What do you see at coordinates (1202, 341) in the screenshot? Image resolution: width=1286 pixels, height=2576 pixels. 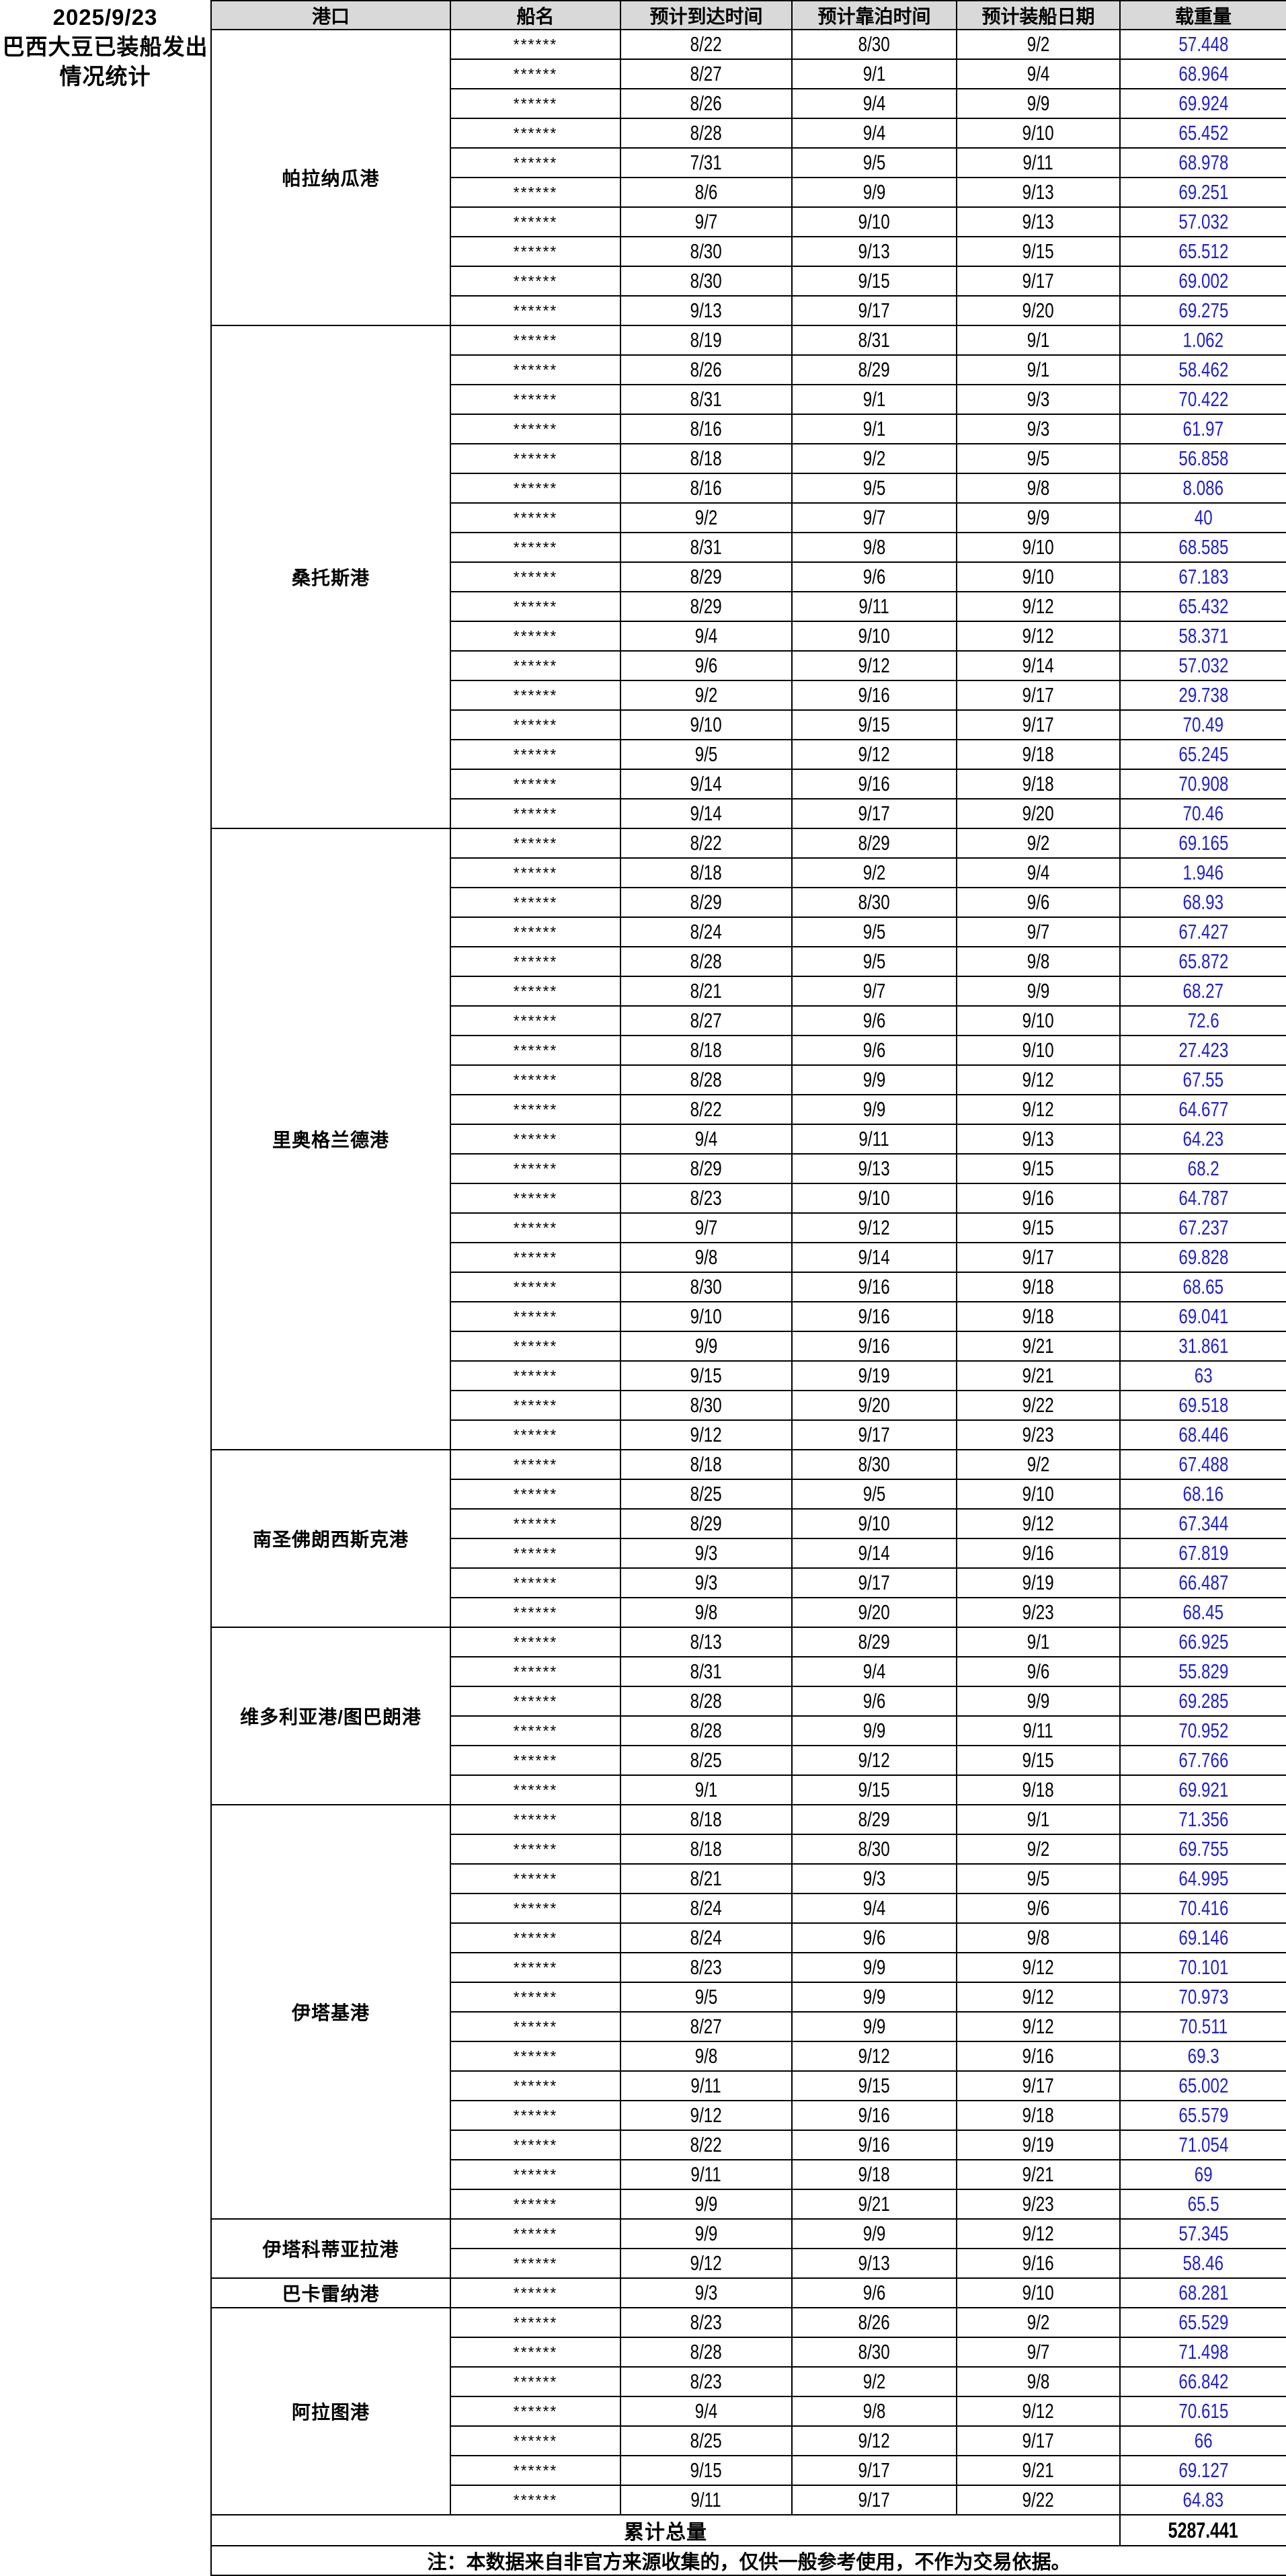 I see `weight-cell: 1.062` at bounding box center [1202, 341].